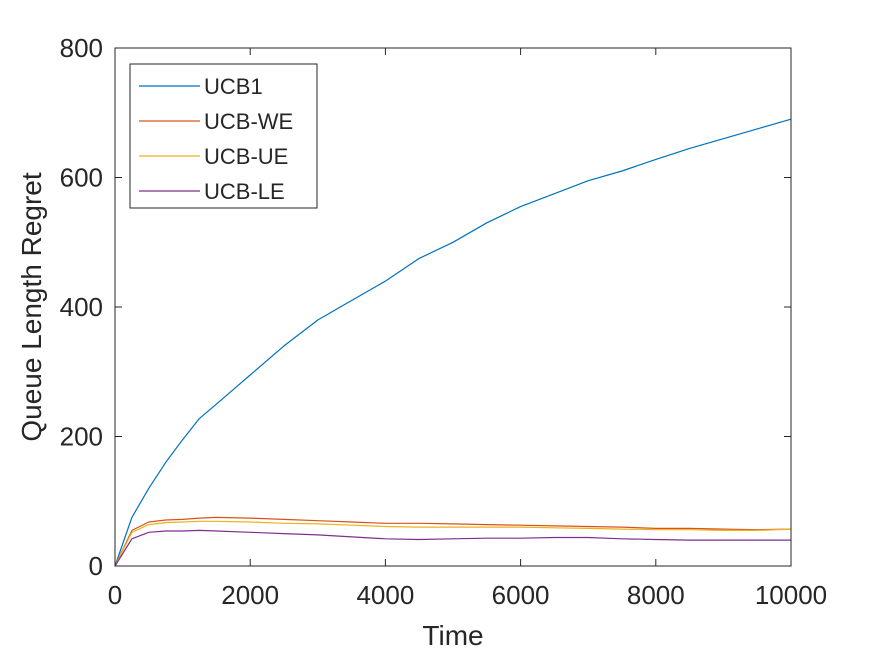 The width and height of the screenshot is (875, 656). Describe the element at coordinates (81, 307) in the screenshot. I see `y-tick-label: 400` at that location.